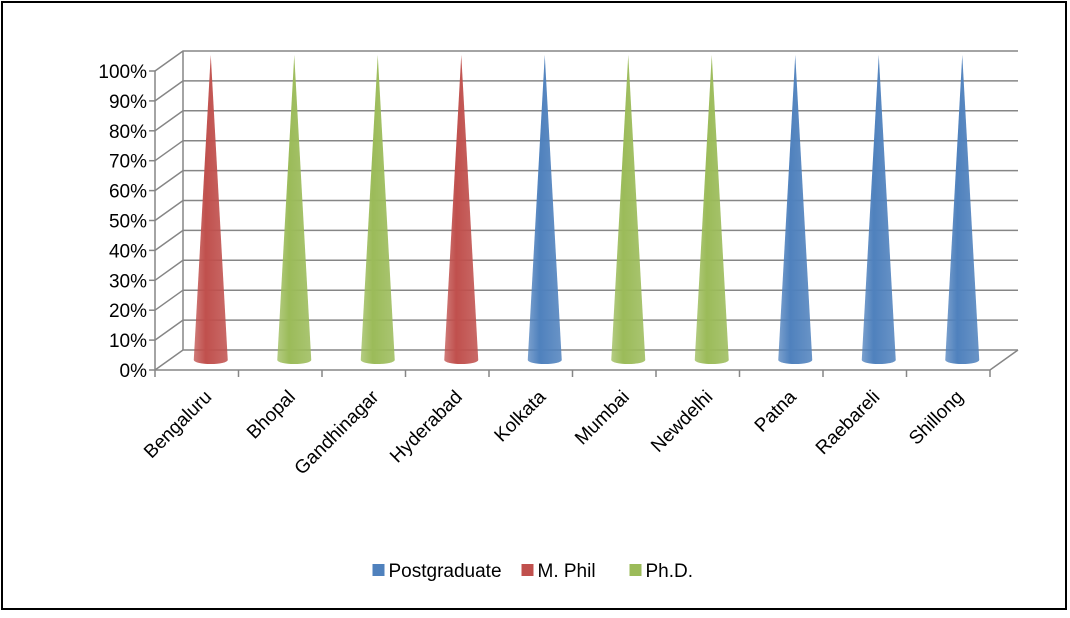 Image resolution: width=1070 pixels, height=618 pixels. I want to click on y-tick-label-90: 90%, so click(128, 102).